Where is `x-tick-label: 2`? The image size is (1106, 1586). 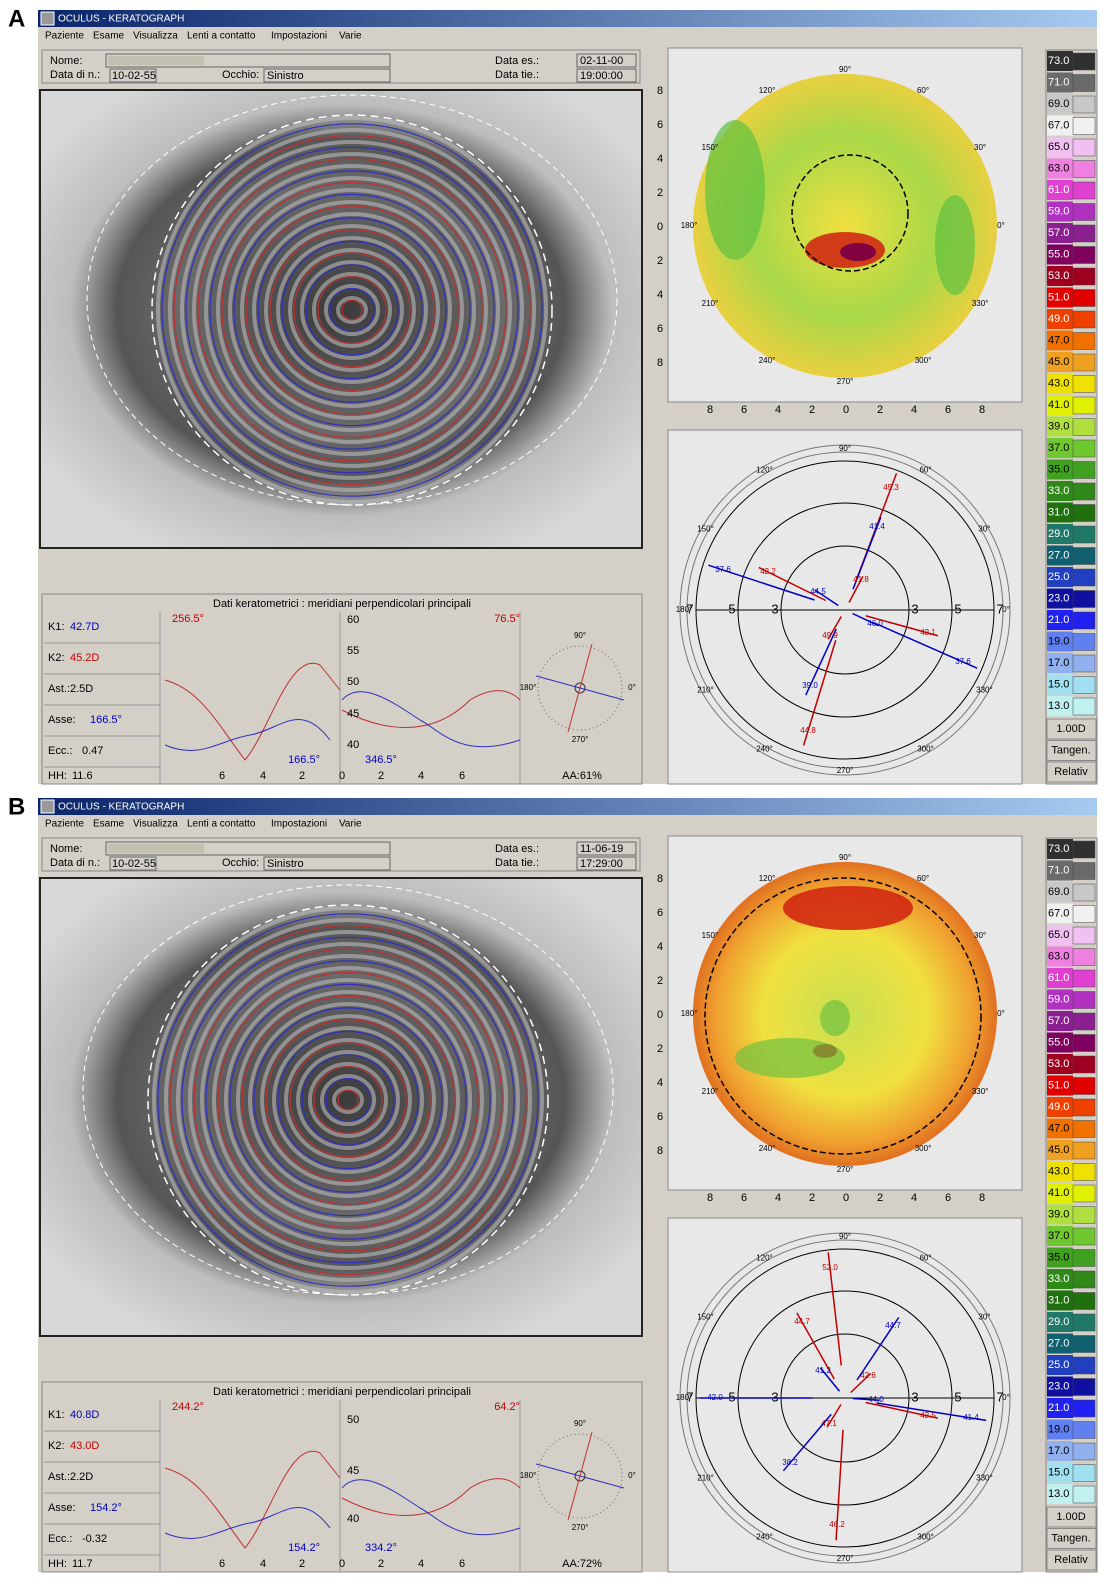 x-tick-label: 2 is located at coordinates (381, 776).